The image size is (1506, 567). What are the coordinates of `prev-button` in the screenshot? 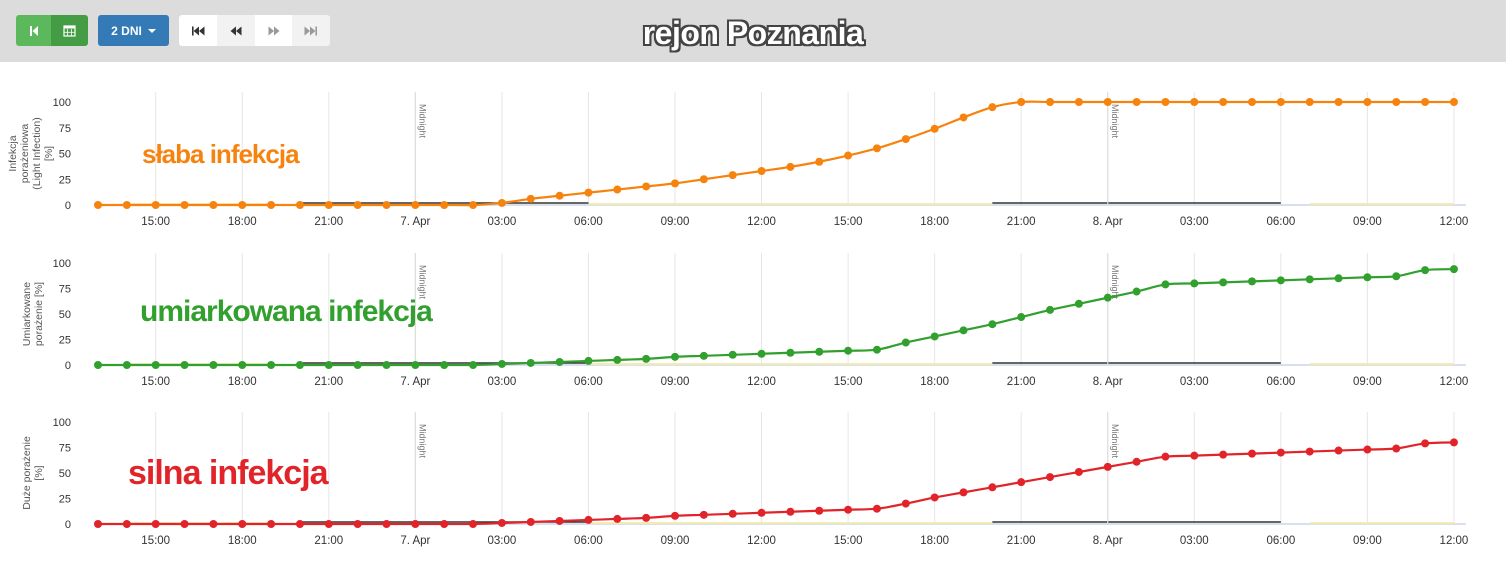 It's located at (236, 30).